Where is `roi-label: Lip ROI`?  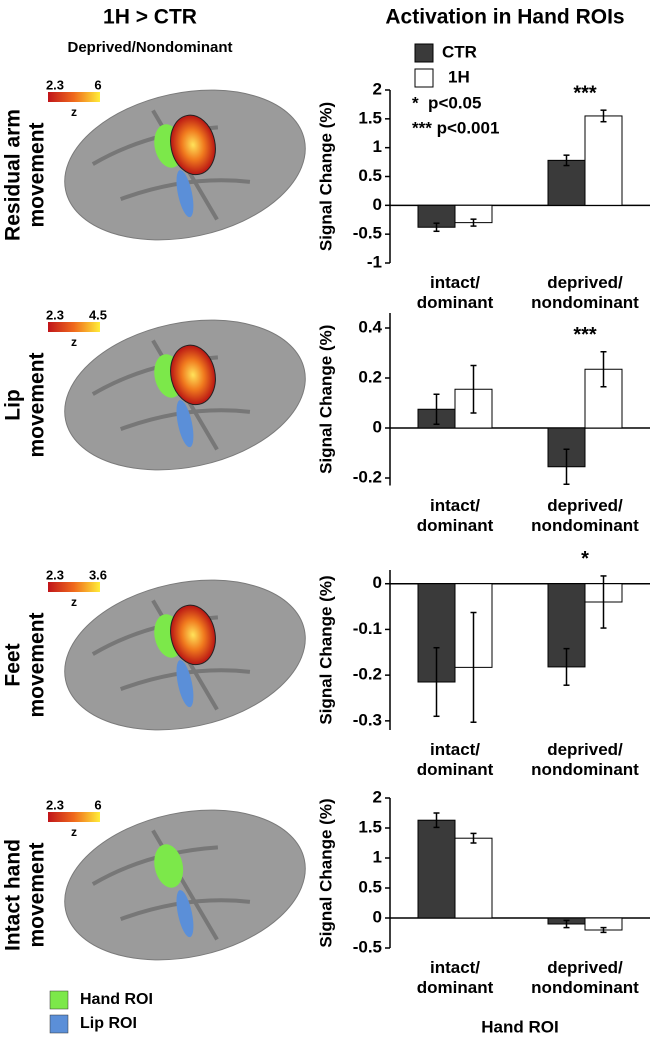
roi-label: Lip ROI is located at coordinates (108, 1023).